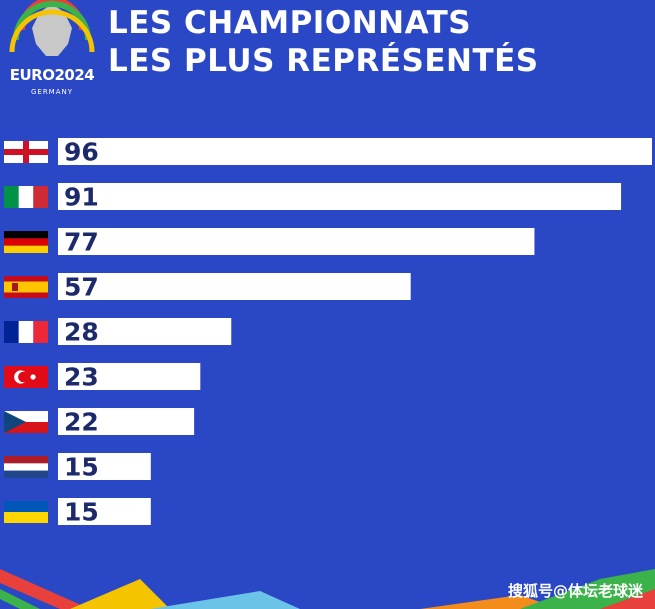 The image size is (655, 609). What do you see at coordinates (104, 466) in the screenshot?
I see `bar-netherlands` at bounding box center [104, 466].